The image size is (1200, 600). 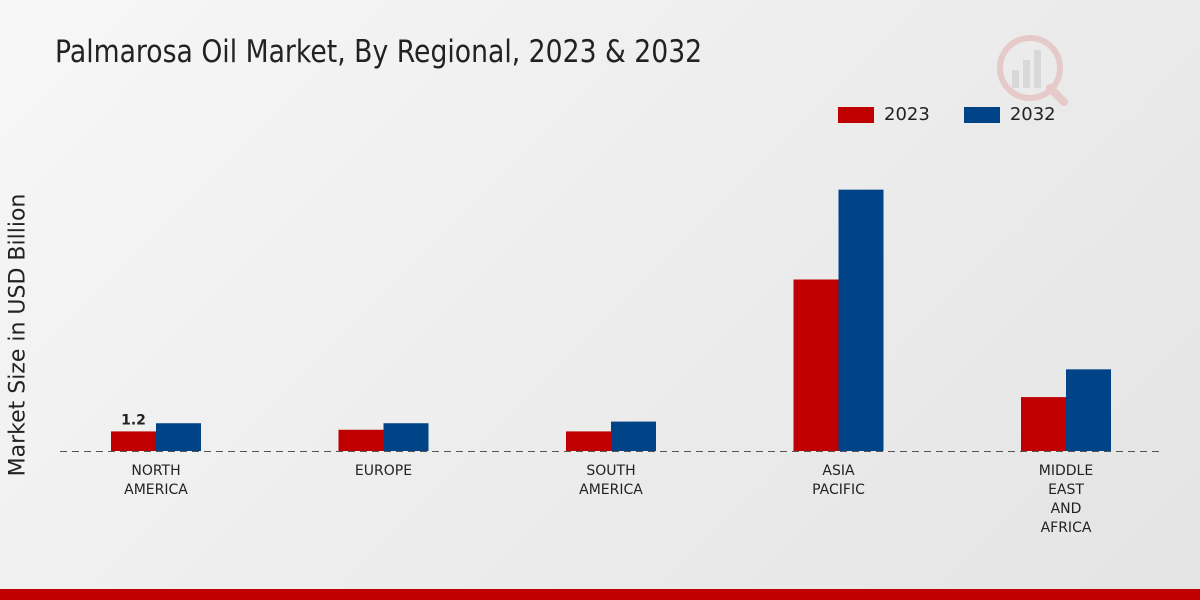 What do you see at coordinates (1032, 70) in the screenshot?
I see `brand-logo-icon` at bounding box center [1032, 70].